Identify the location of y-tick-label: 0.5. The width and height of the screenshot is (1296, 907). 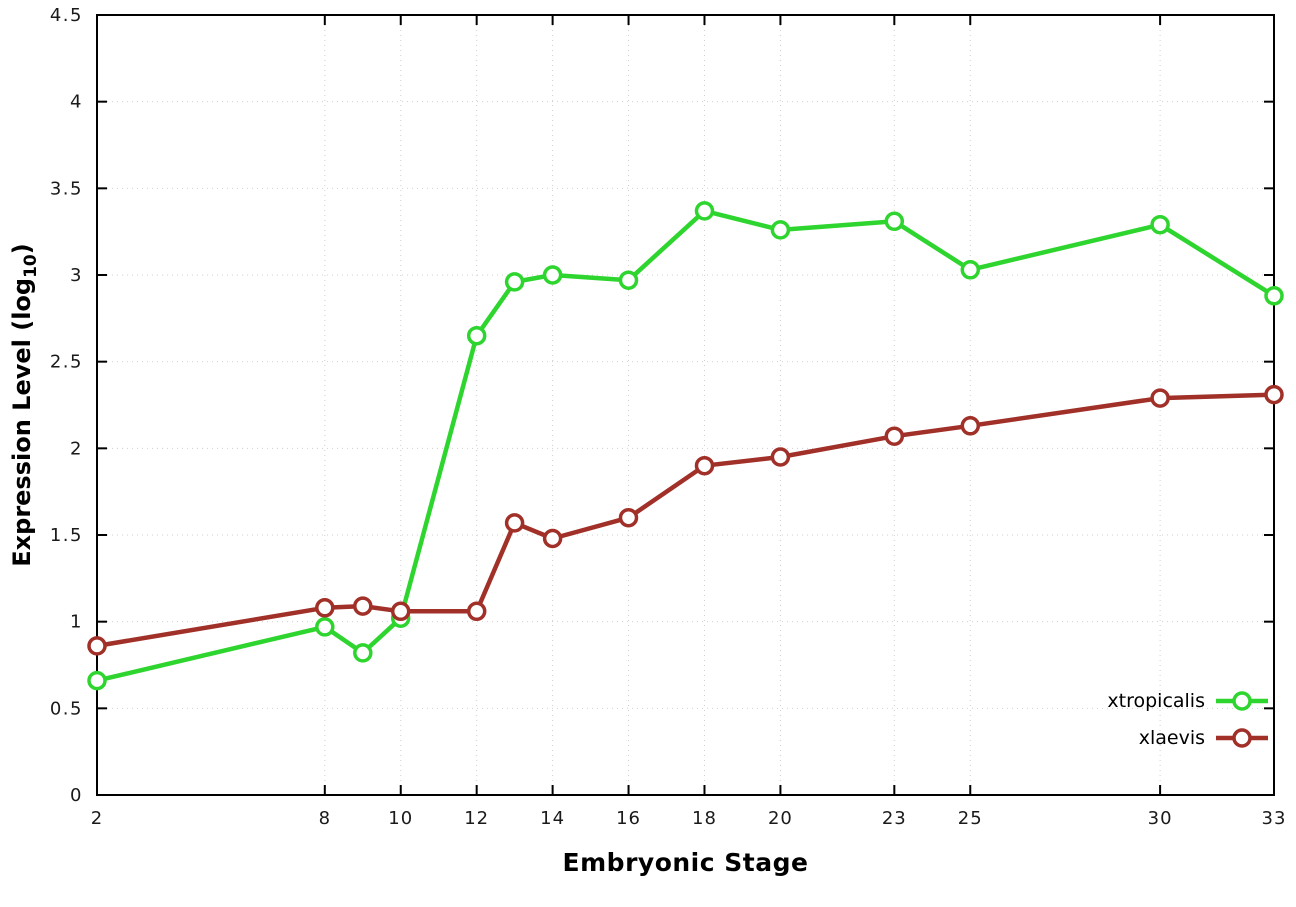
(66, 708).